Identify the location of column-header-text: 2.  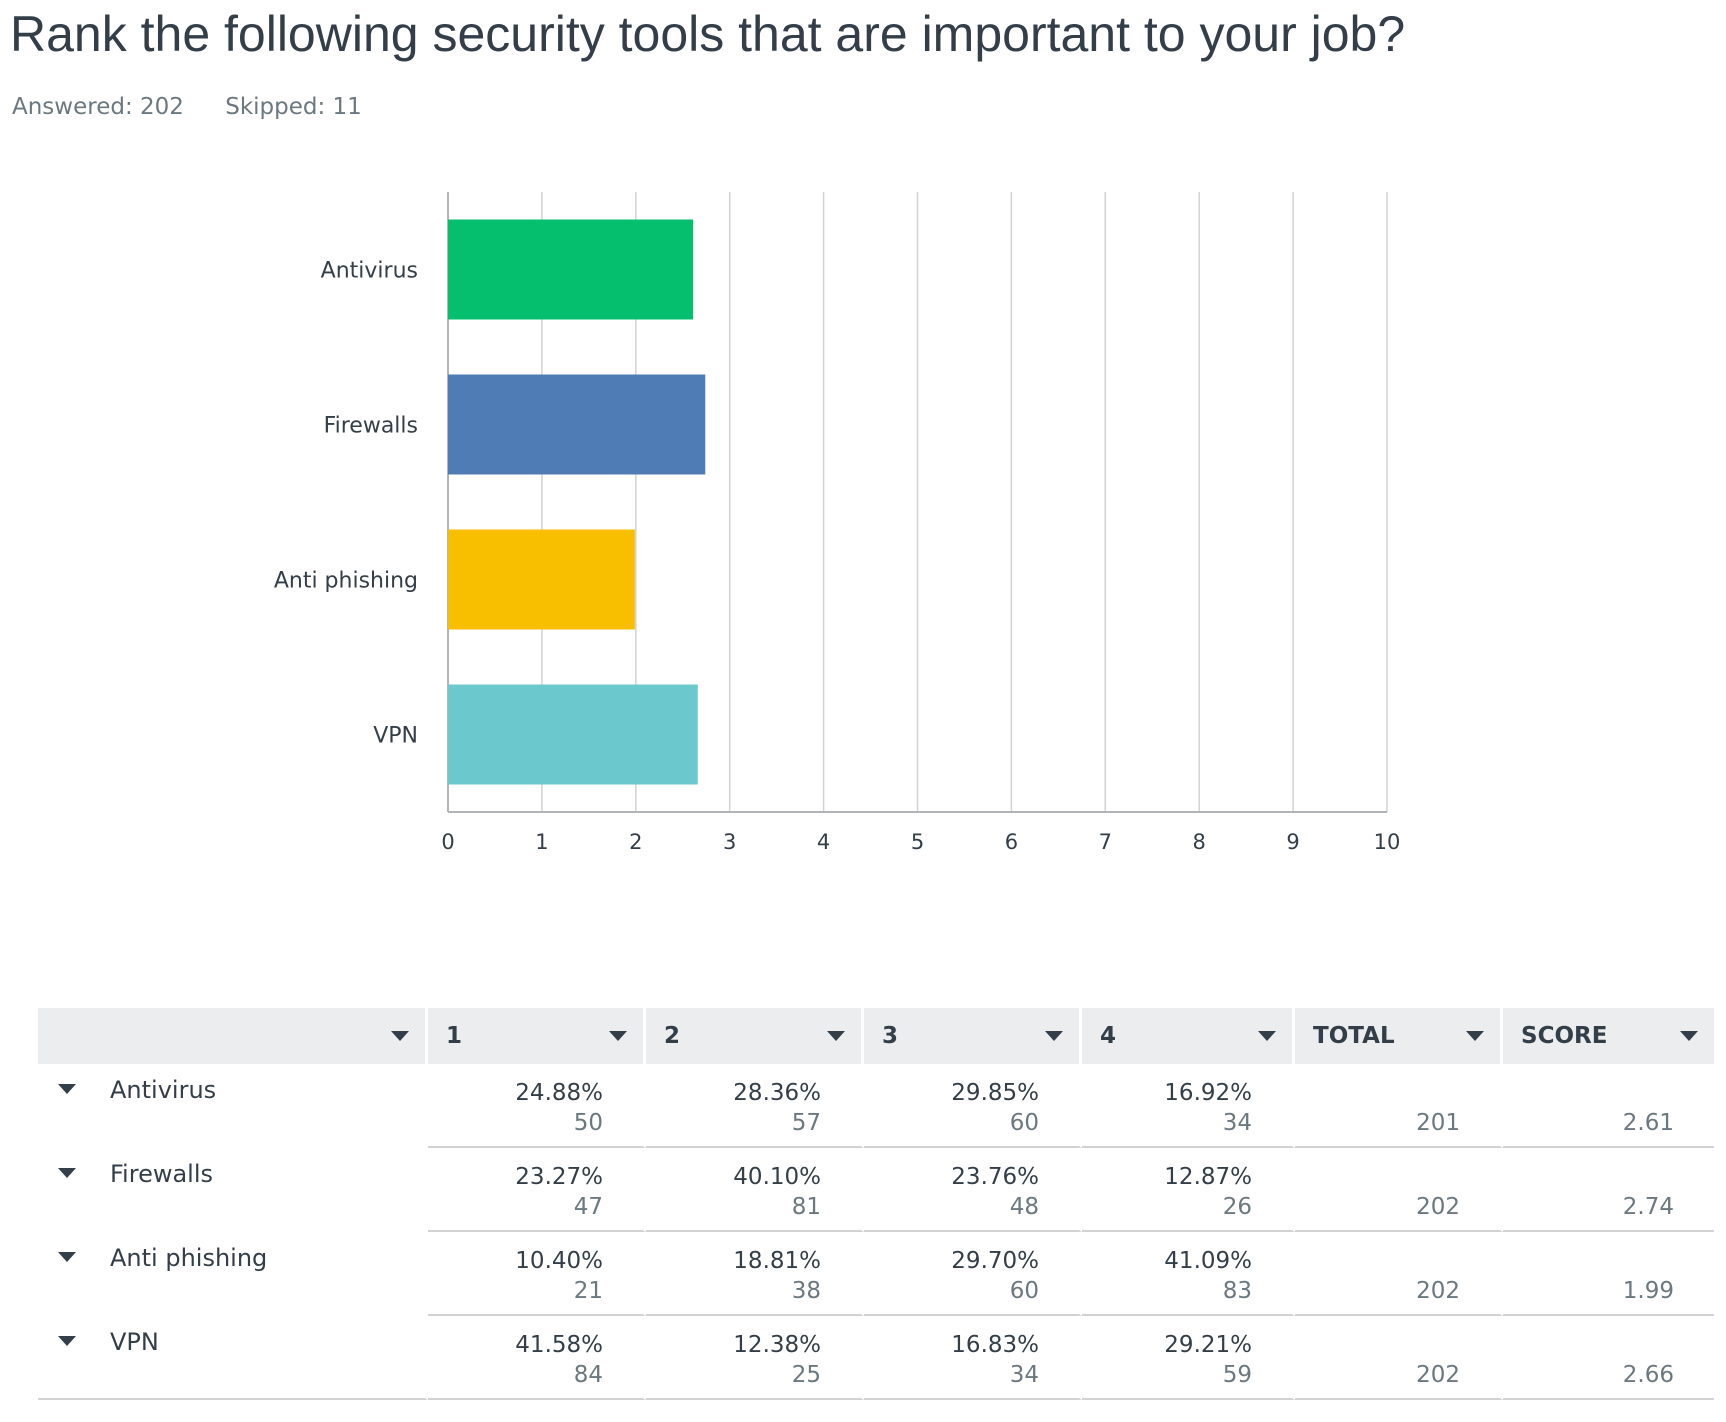
(672, 1036).